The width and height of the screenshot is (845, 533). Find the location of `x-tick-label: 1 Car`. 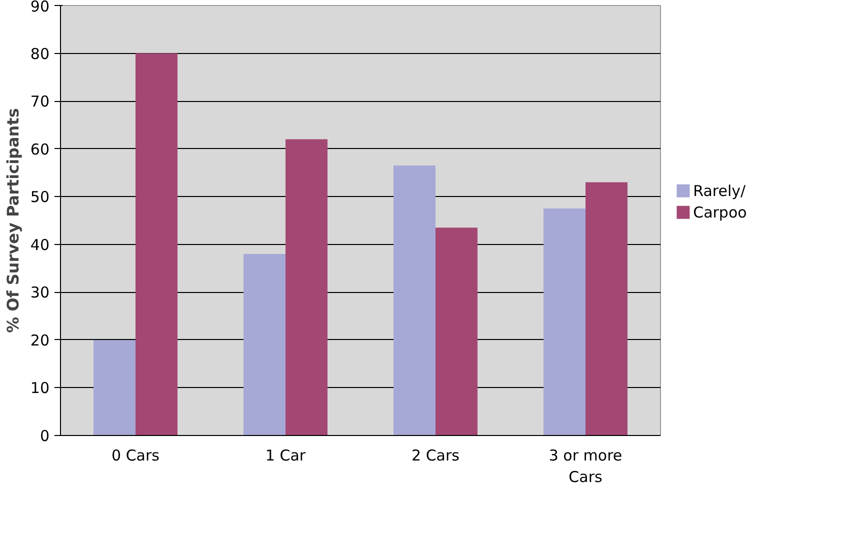

x-tick-label: 1 Car is located at coordinates (285, 455).